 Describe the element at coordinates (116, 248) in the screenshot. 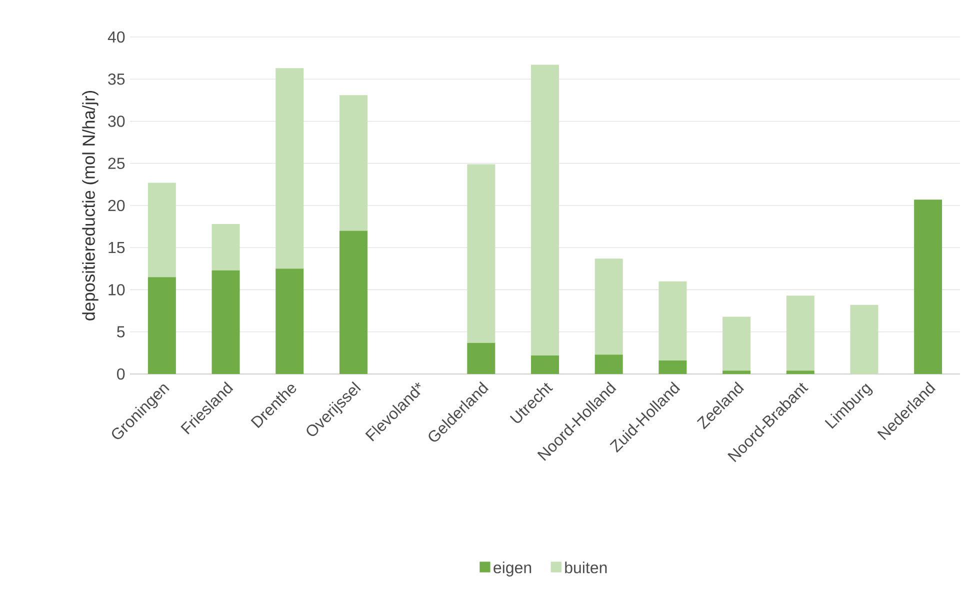

I see `y-tick-label: 15` at that location.